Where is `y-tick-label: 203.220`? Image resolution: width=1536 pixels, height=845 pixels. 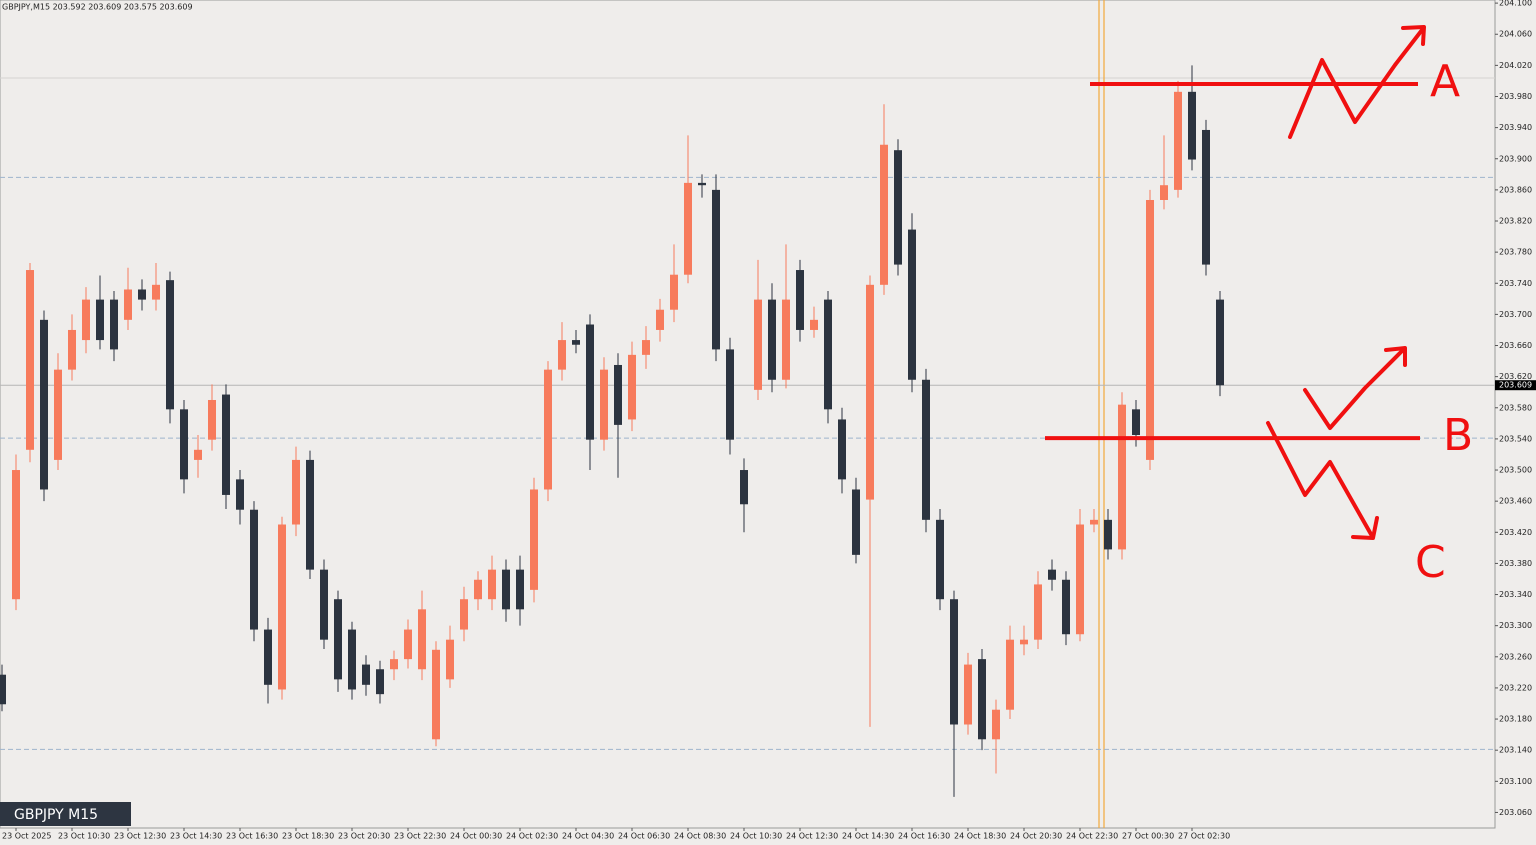
y-tick-label: 203.220 is located at coordinates (1515, 687).